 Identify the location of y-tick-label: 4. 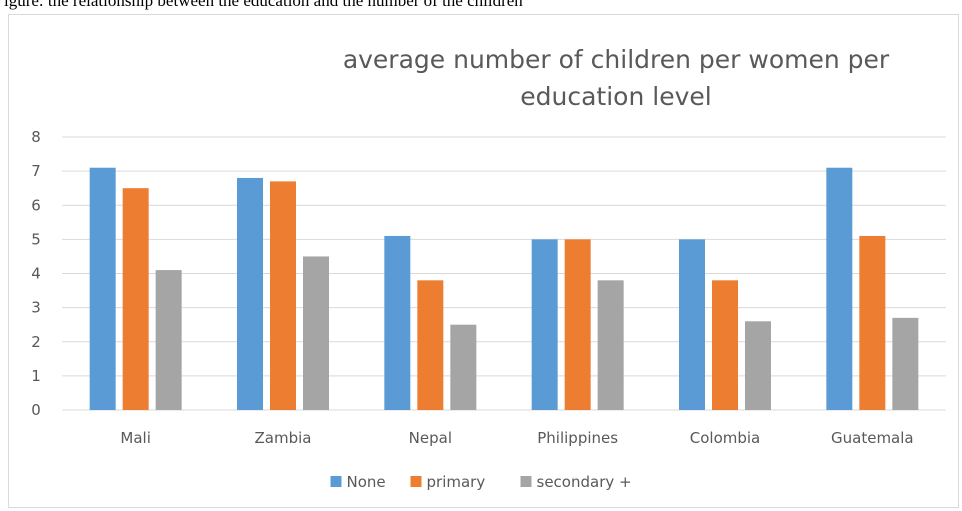
(36, 274).